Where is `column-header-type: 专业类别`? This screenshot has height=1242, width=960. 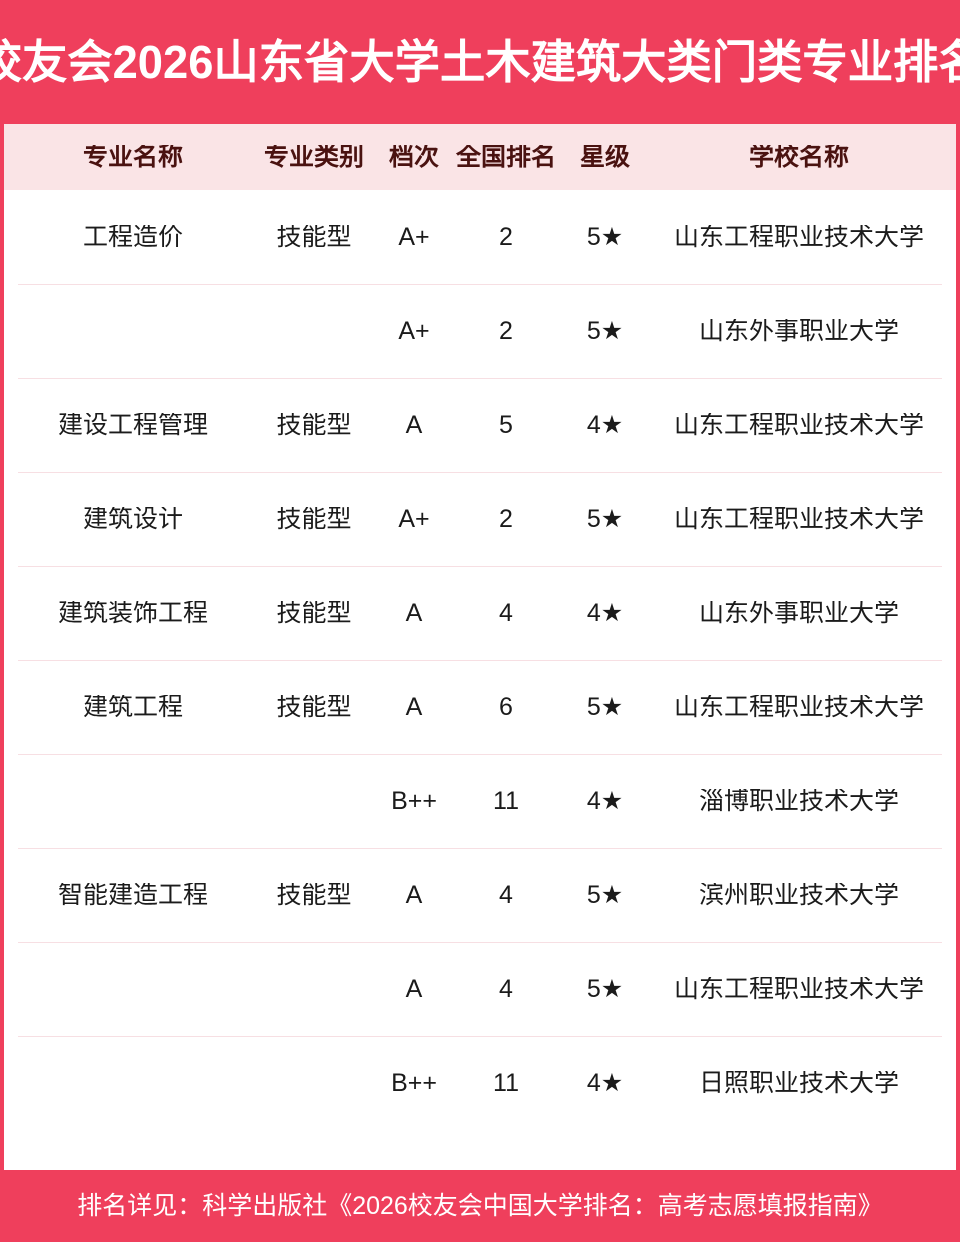
column-header-type: 专业类别 is located at coordinates (313, 157).